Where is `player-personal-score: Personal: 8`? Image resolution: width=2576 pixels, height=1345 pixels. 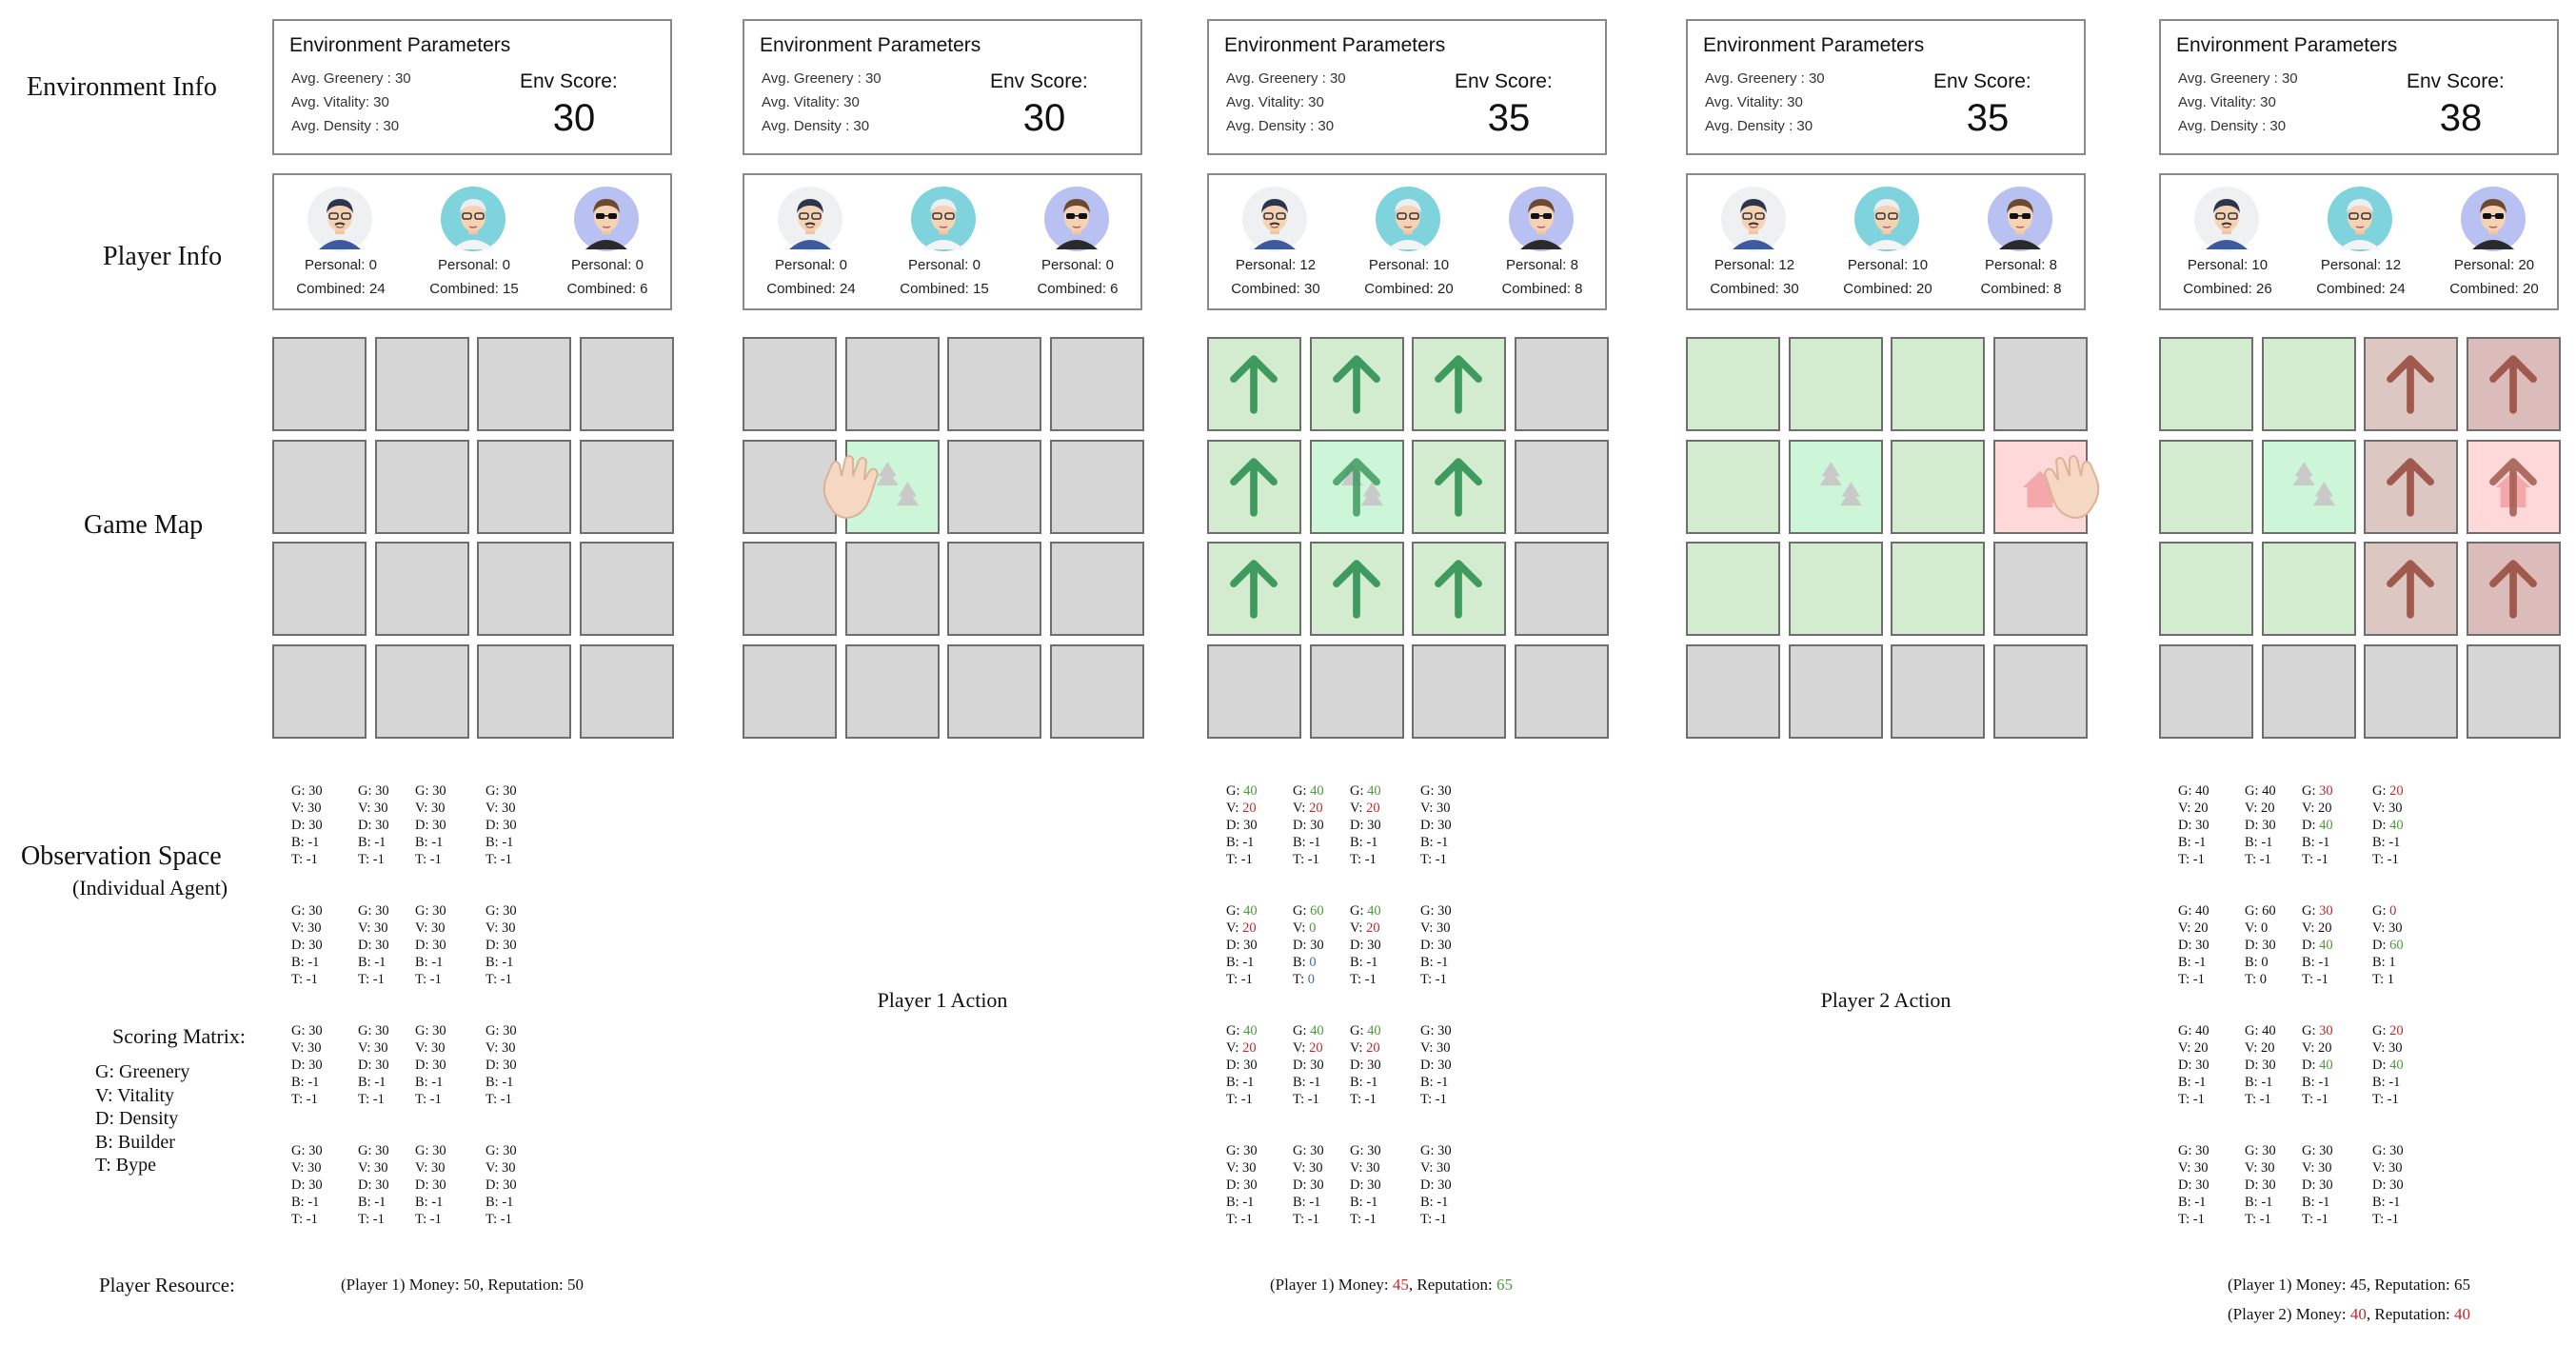 player-personal-score: Personal: 8 is located at coordinates (1542, 265).